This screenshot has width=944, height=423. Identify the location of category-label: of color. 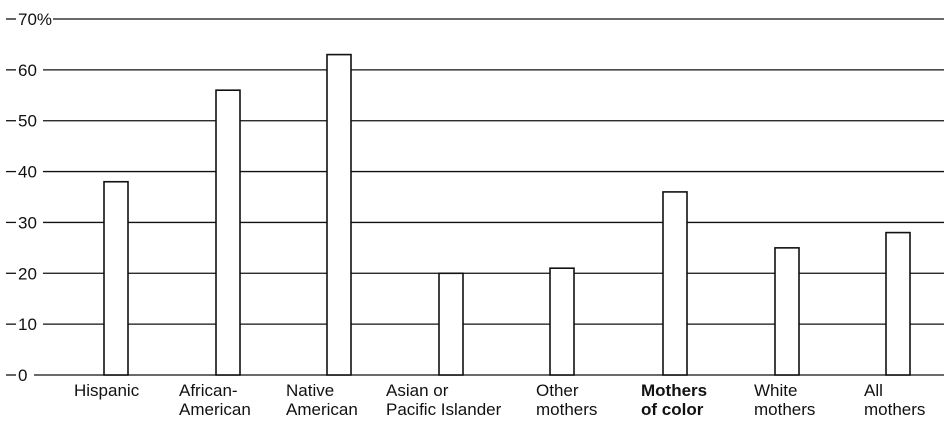
(672, 409).